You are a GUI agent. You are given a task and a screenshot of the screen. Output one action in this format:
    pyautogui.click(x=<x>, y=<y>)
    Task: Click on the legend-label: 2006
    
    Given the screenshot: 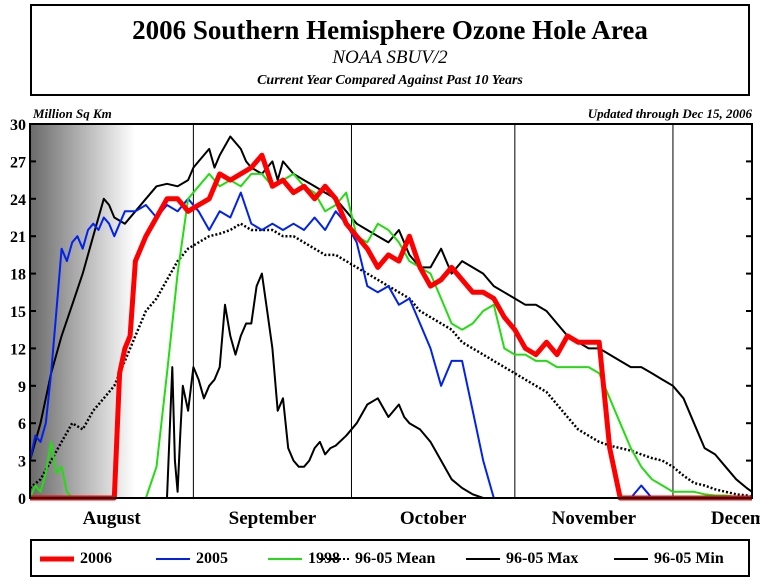 What is the action you would take?
    pyautogui.click(x=96, y=558)
    